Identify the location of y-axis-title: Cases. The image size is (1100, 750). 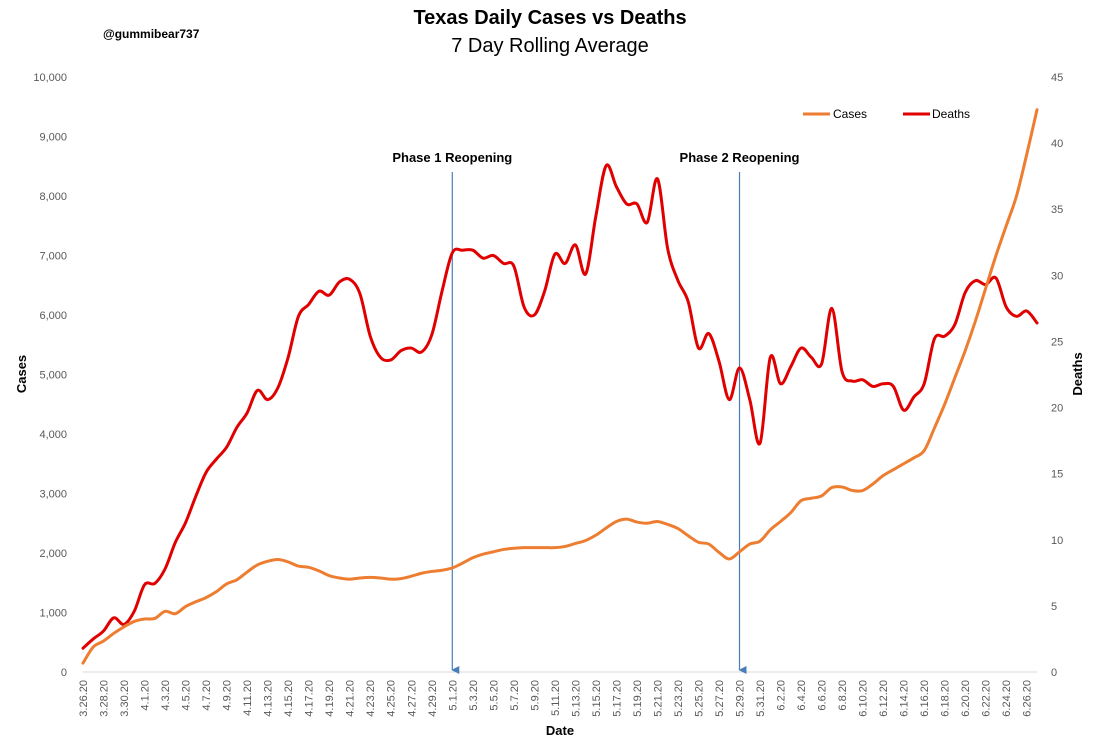
(21, 374).